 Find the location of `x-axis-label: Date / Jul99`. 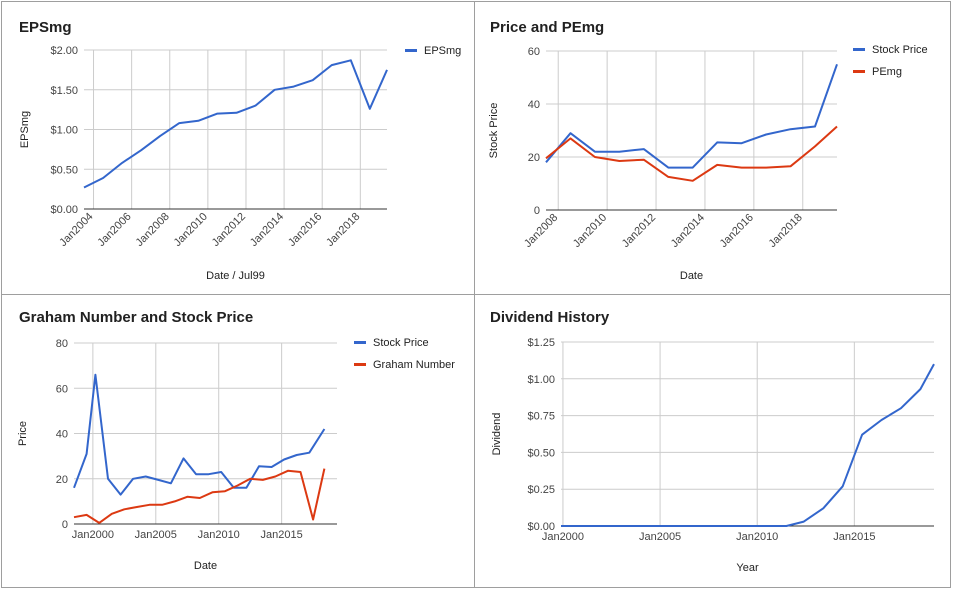

x-axis-label: Date / Jul99 is located at coordinates (235, 276).